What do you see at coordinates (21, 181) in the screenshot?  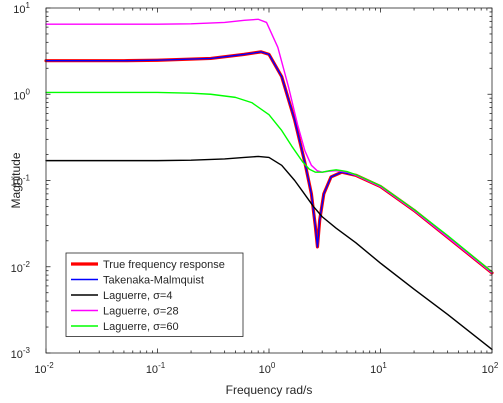 I see `y-tick-label: 10⁻¹` at bounding box center [21, 181].